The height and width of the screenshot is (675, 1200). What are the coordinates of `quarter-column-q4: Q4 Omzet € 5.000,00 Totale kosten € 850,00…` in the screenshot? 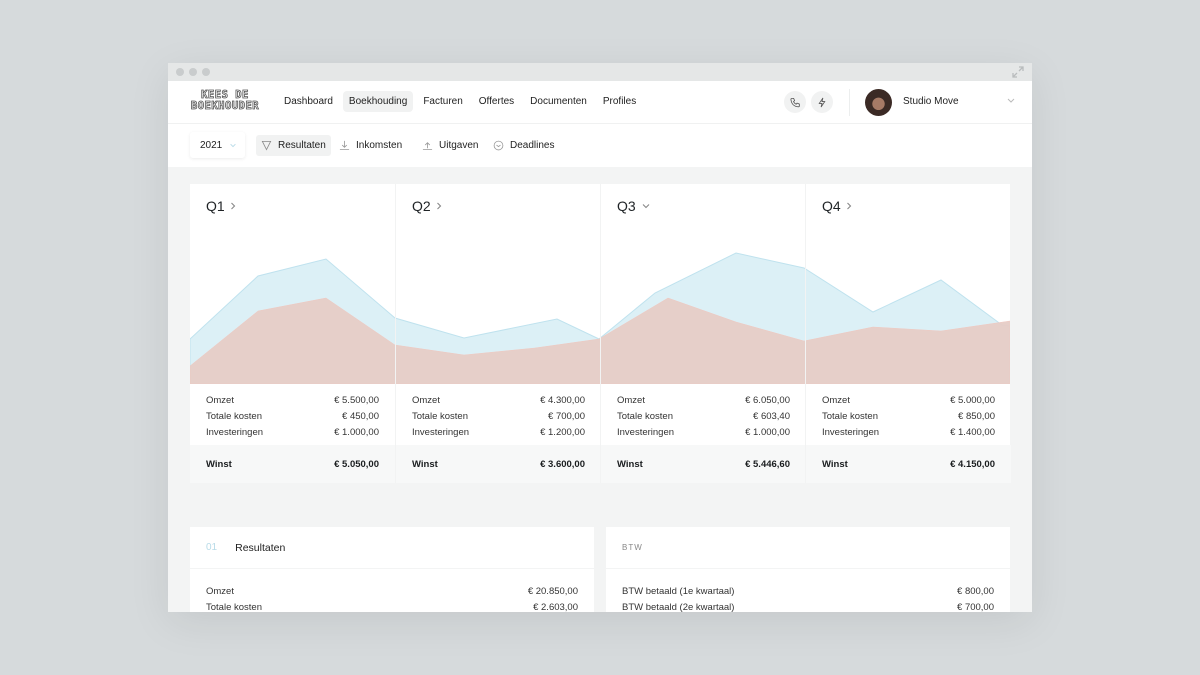 It's located at (908, 333).